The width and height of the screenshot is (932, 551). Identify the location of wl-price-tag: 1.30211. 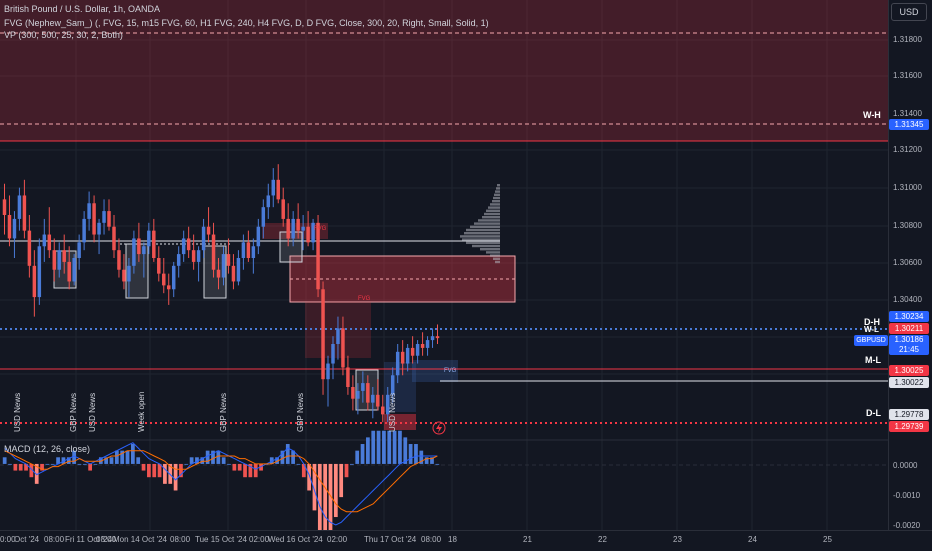
(909, 328).